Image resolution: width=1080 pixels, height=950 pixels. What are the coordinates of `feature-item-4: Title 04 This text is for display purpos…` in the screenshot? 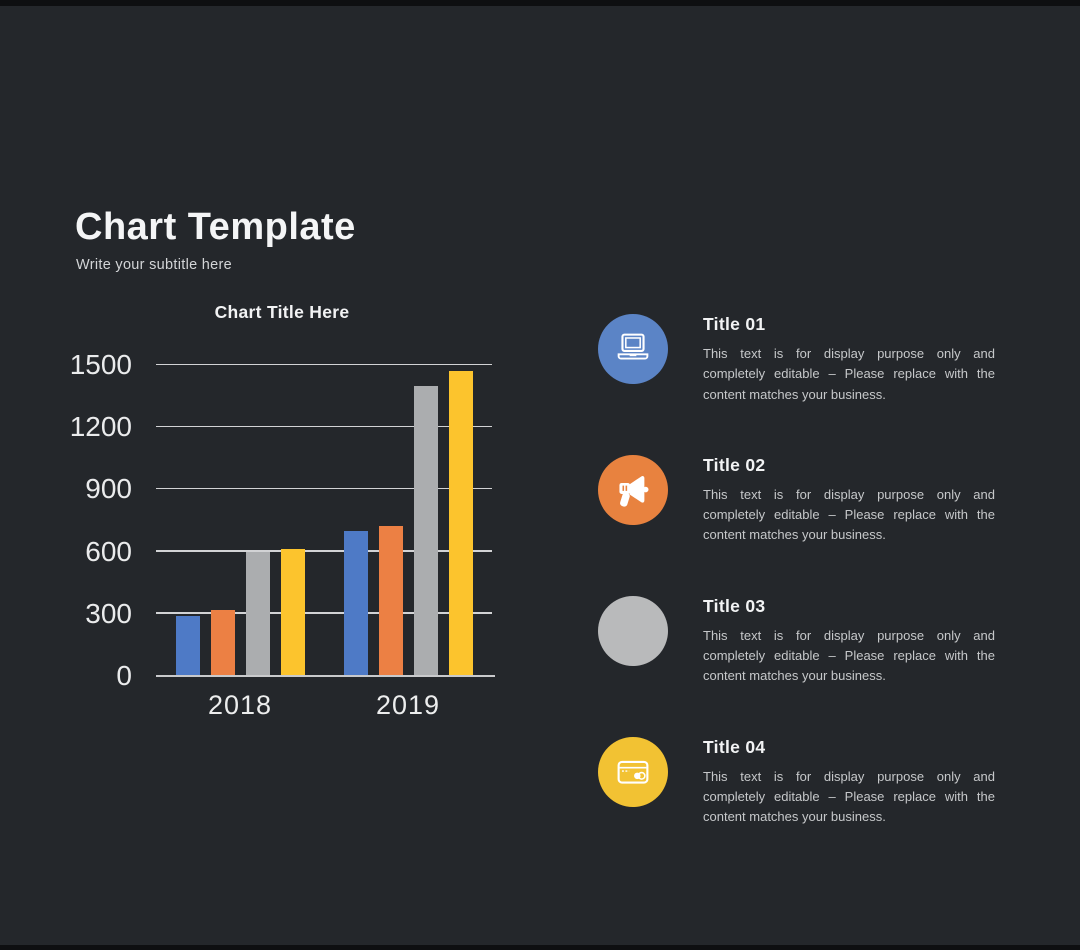 It's located at (799, 782).